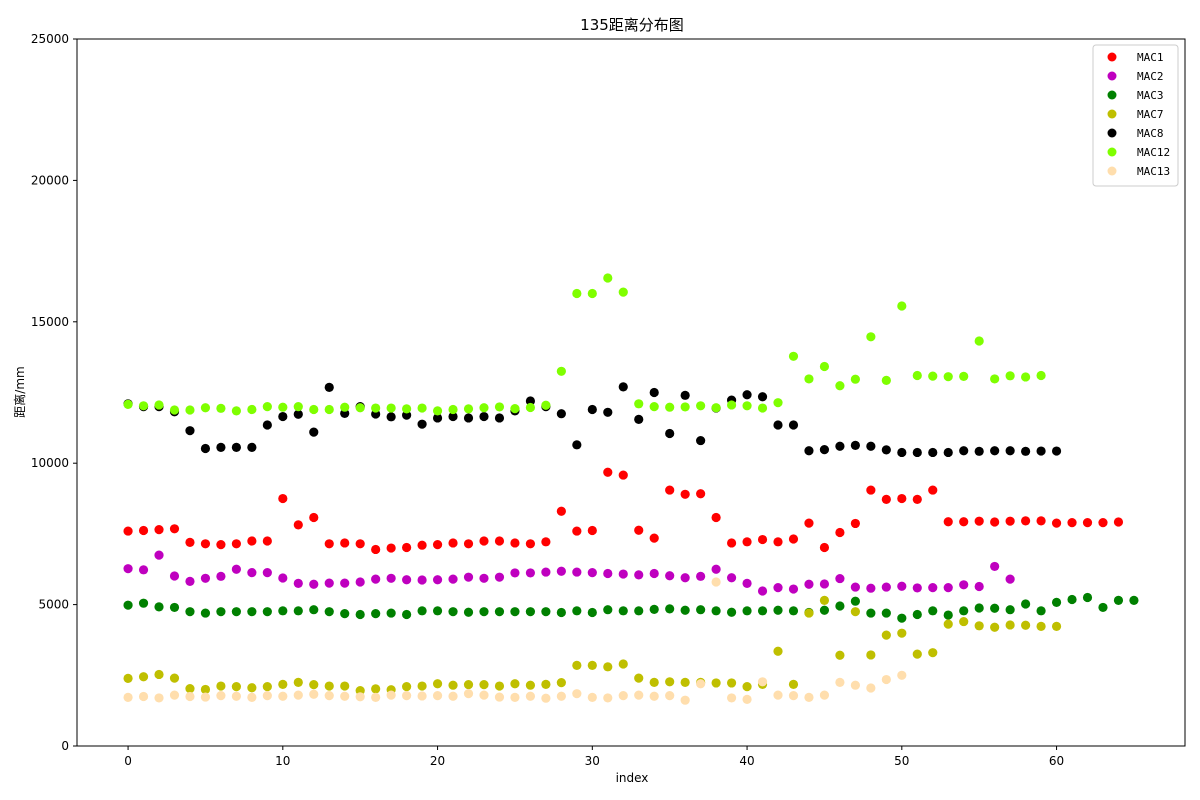  I want to click on y-tick-label: 10000, so click(50, 463).